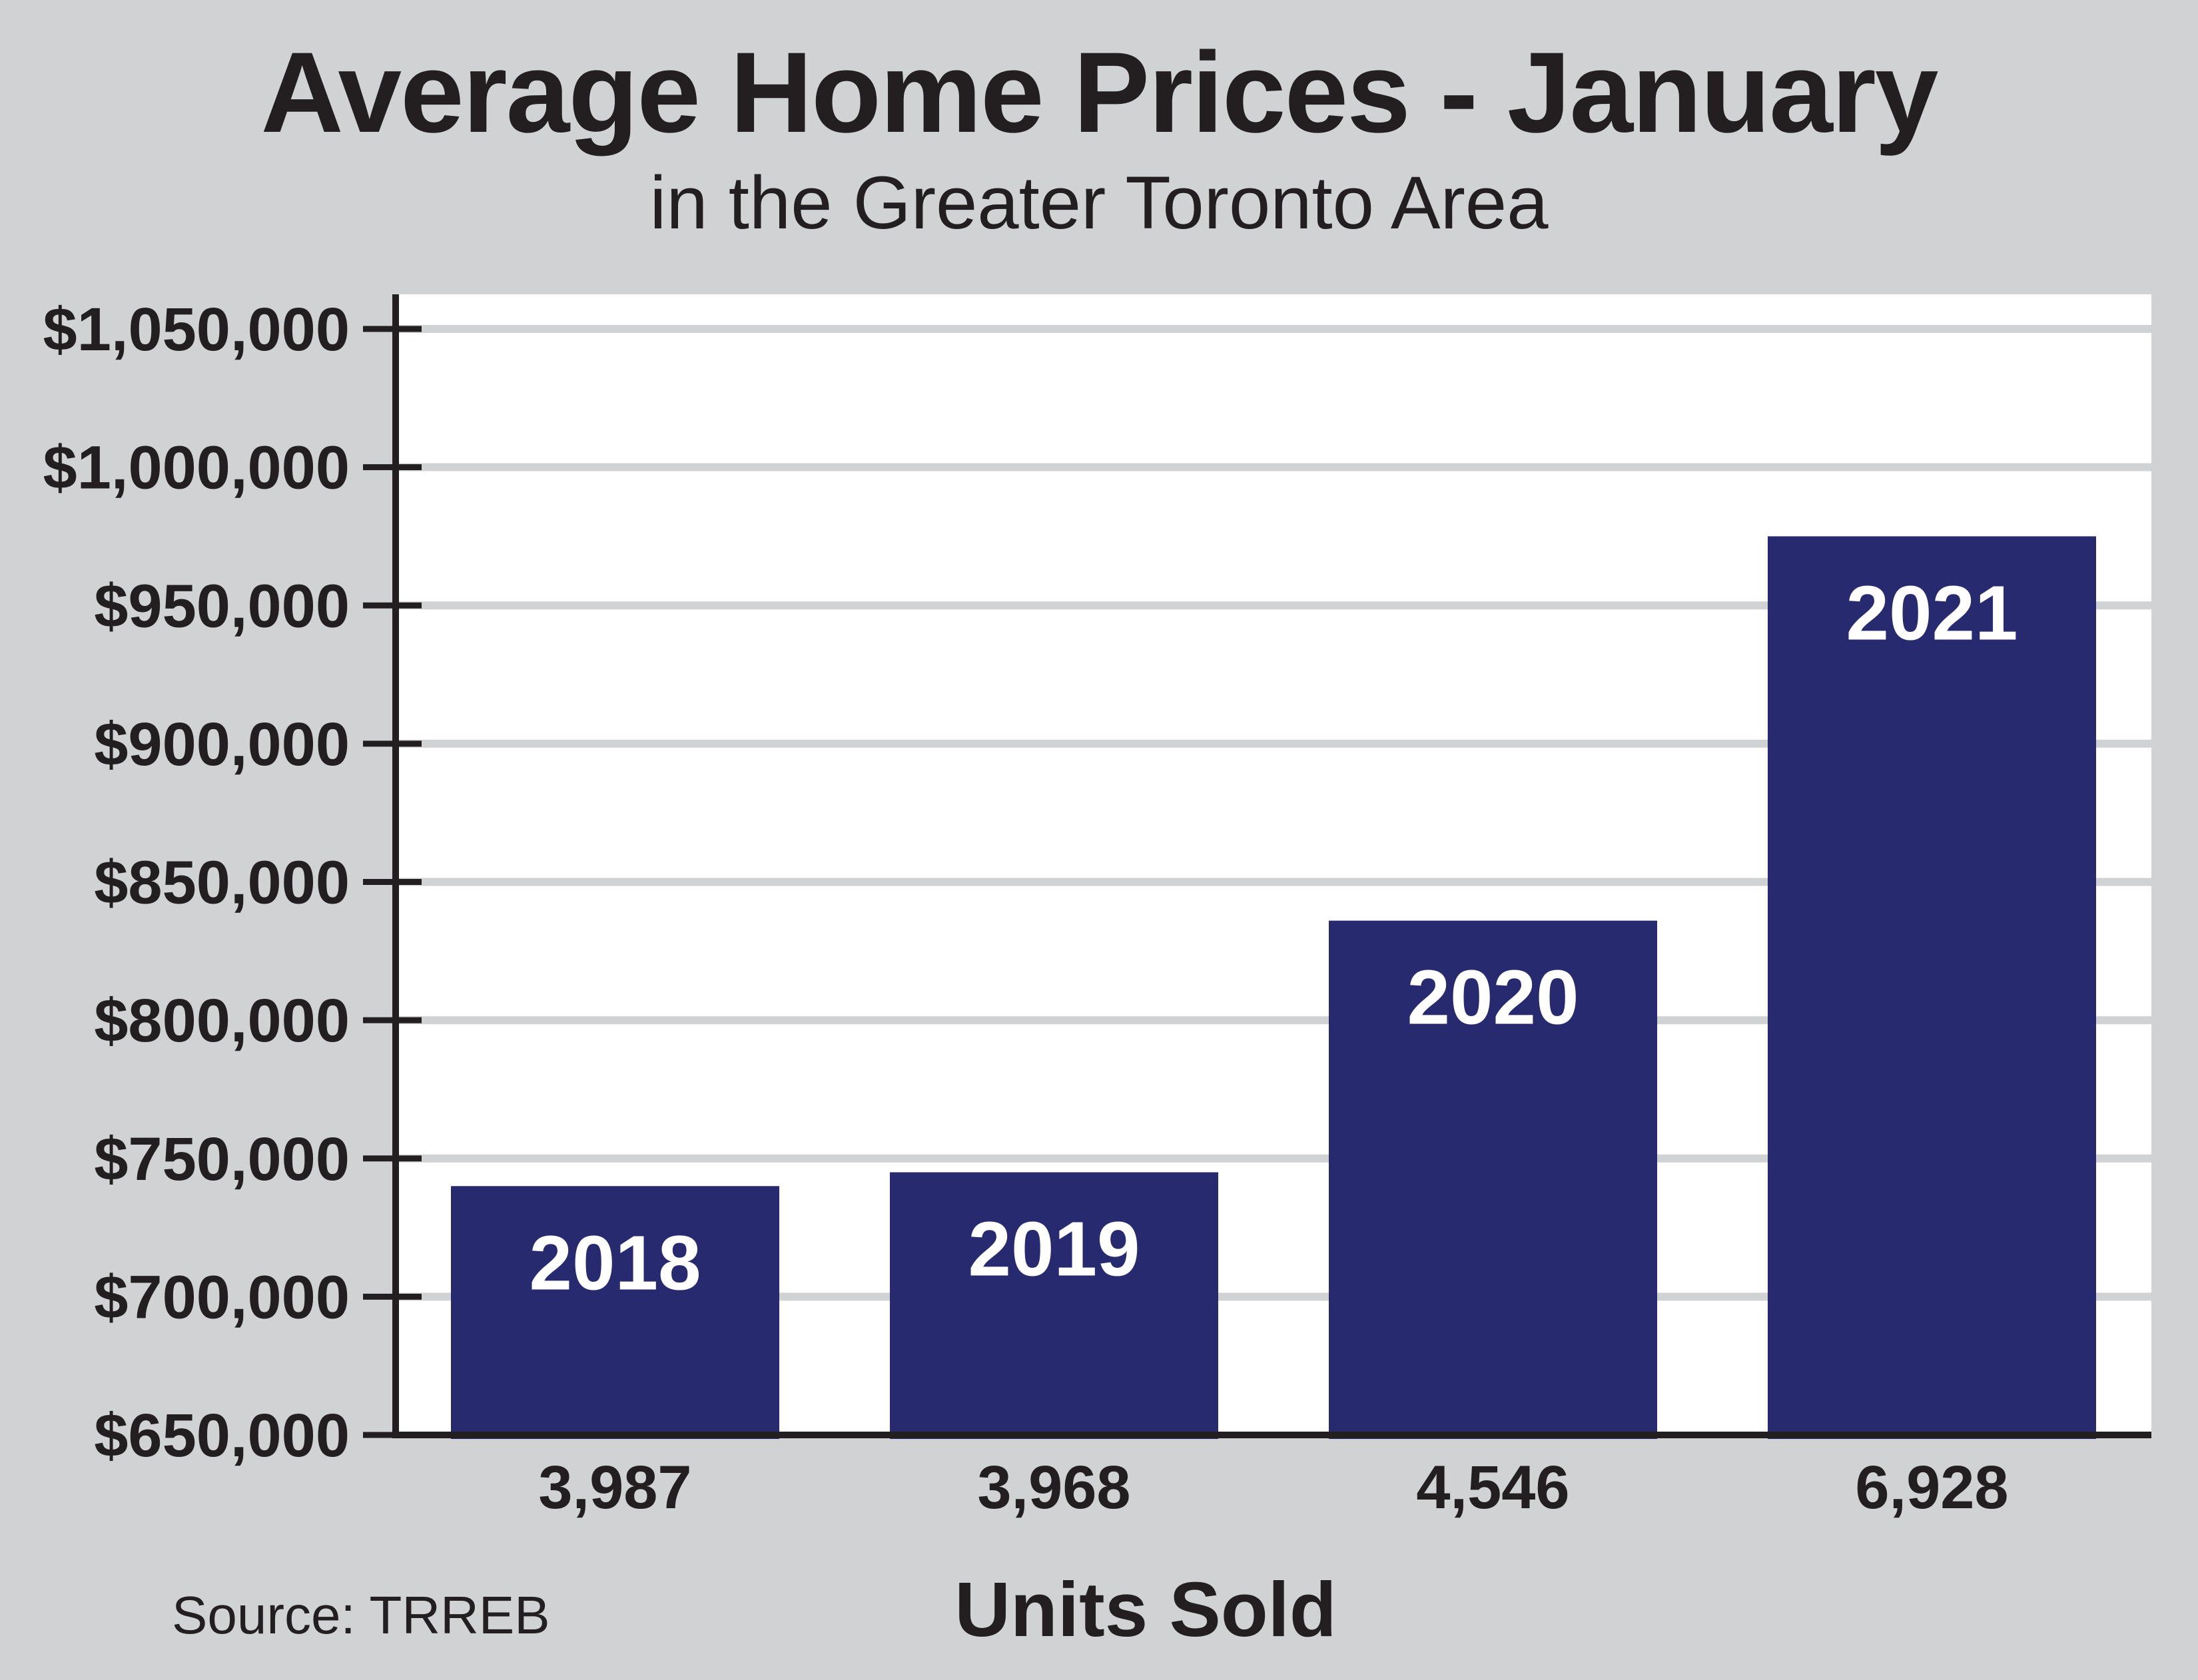  I want to click on y-tick-label: $1,000,000, so click(196, 468).